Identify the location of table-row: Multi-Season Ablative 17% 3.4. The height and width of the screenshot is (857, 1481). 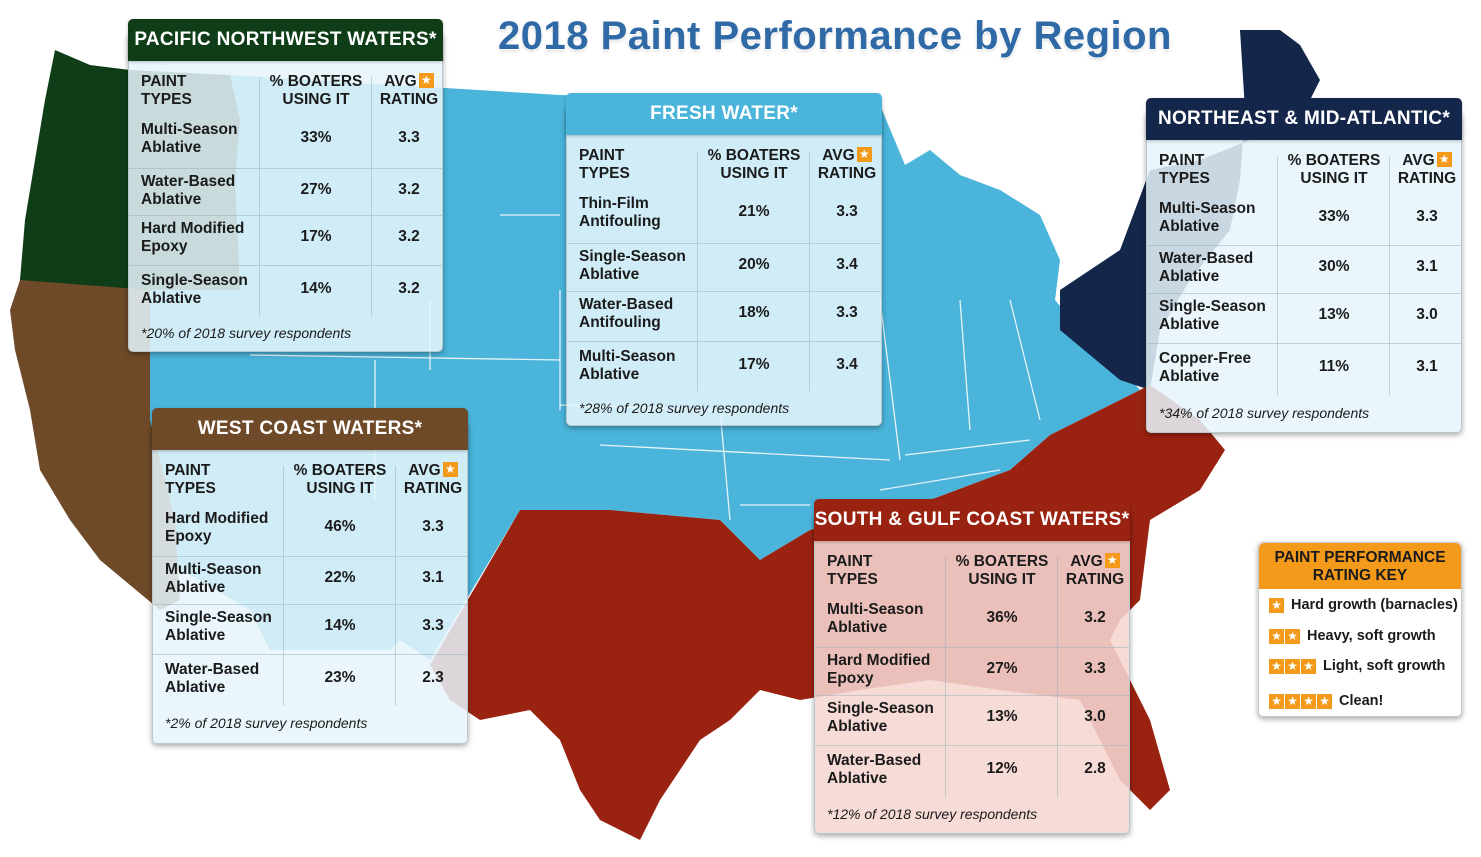
(724, 366).